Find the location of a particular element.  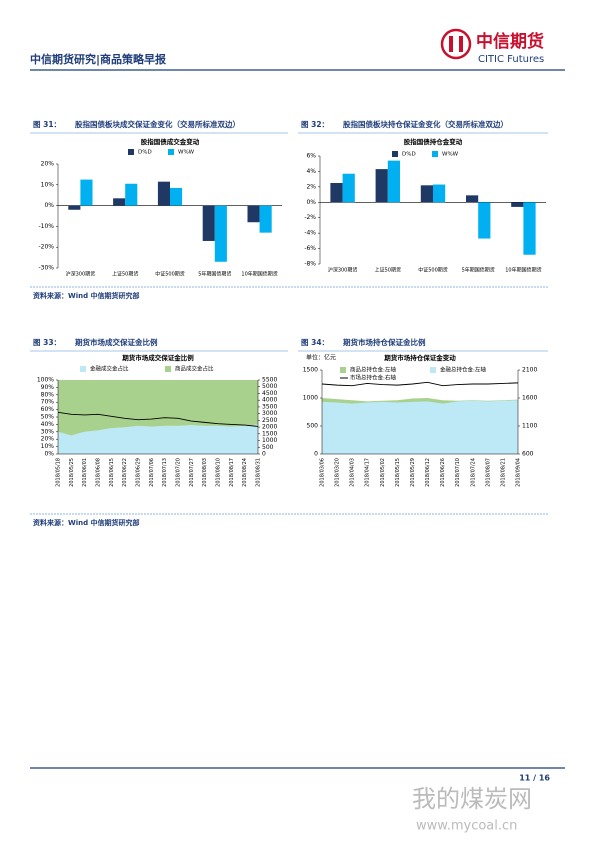

x-tick-label: 2018/03/20 is located at coordinates (338, 472).